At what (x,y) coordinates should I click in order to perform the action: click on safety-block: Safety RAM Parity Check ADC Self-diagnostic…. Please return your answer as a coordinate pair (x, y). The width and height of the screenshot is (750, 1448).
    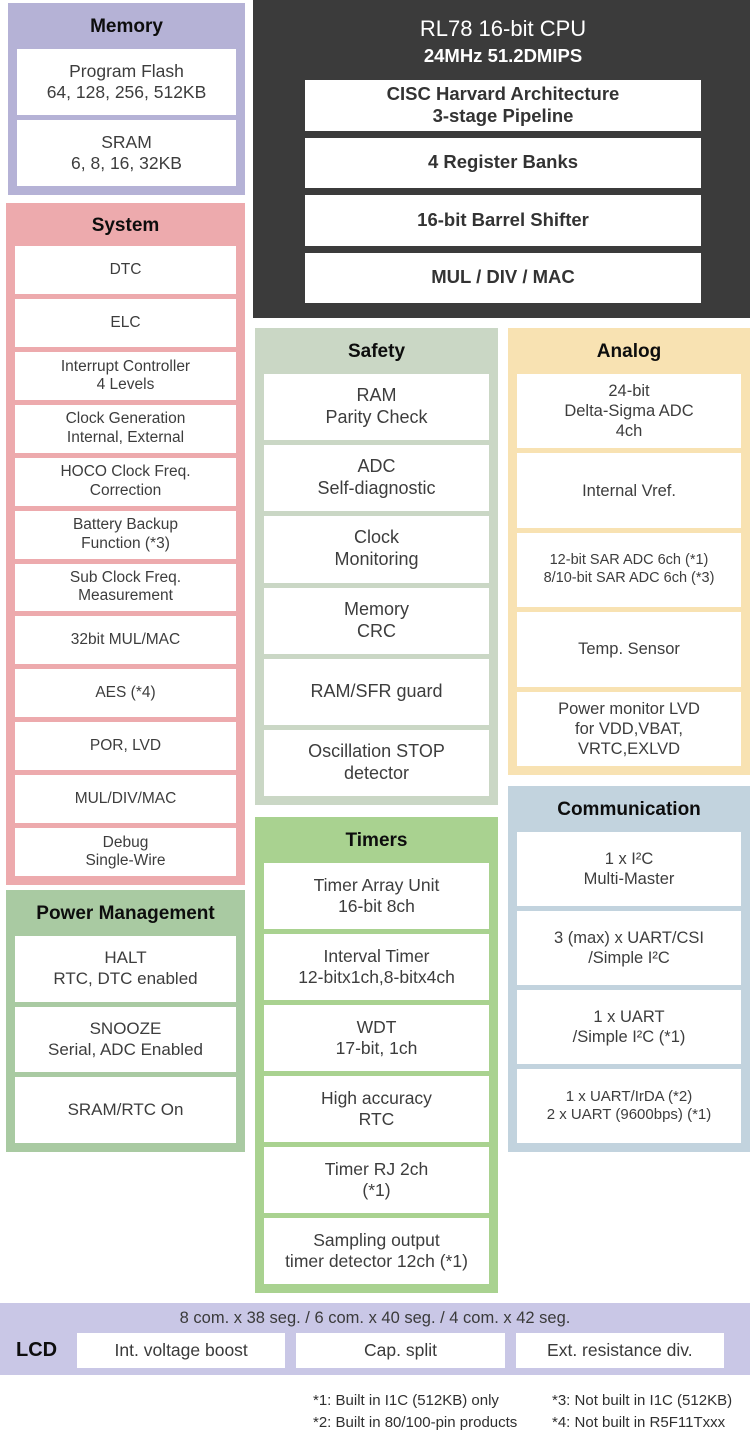
    Looking at the image, I should click on (376, 566).